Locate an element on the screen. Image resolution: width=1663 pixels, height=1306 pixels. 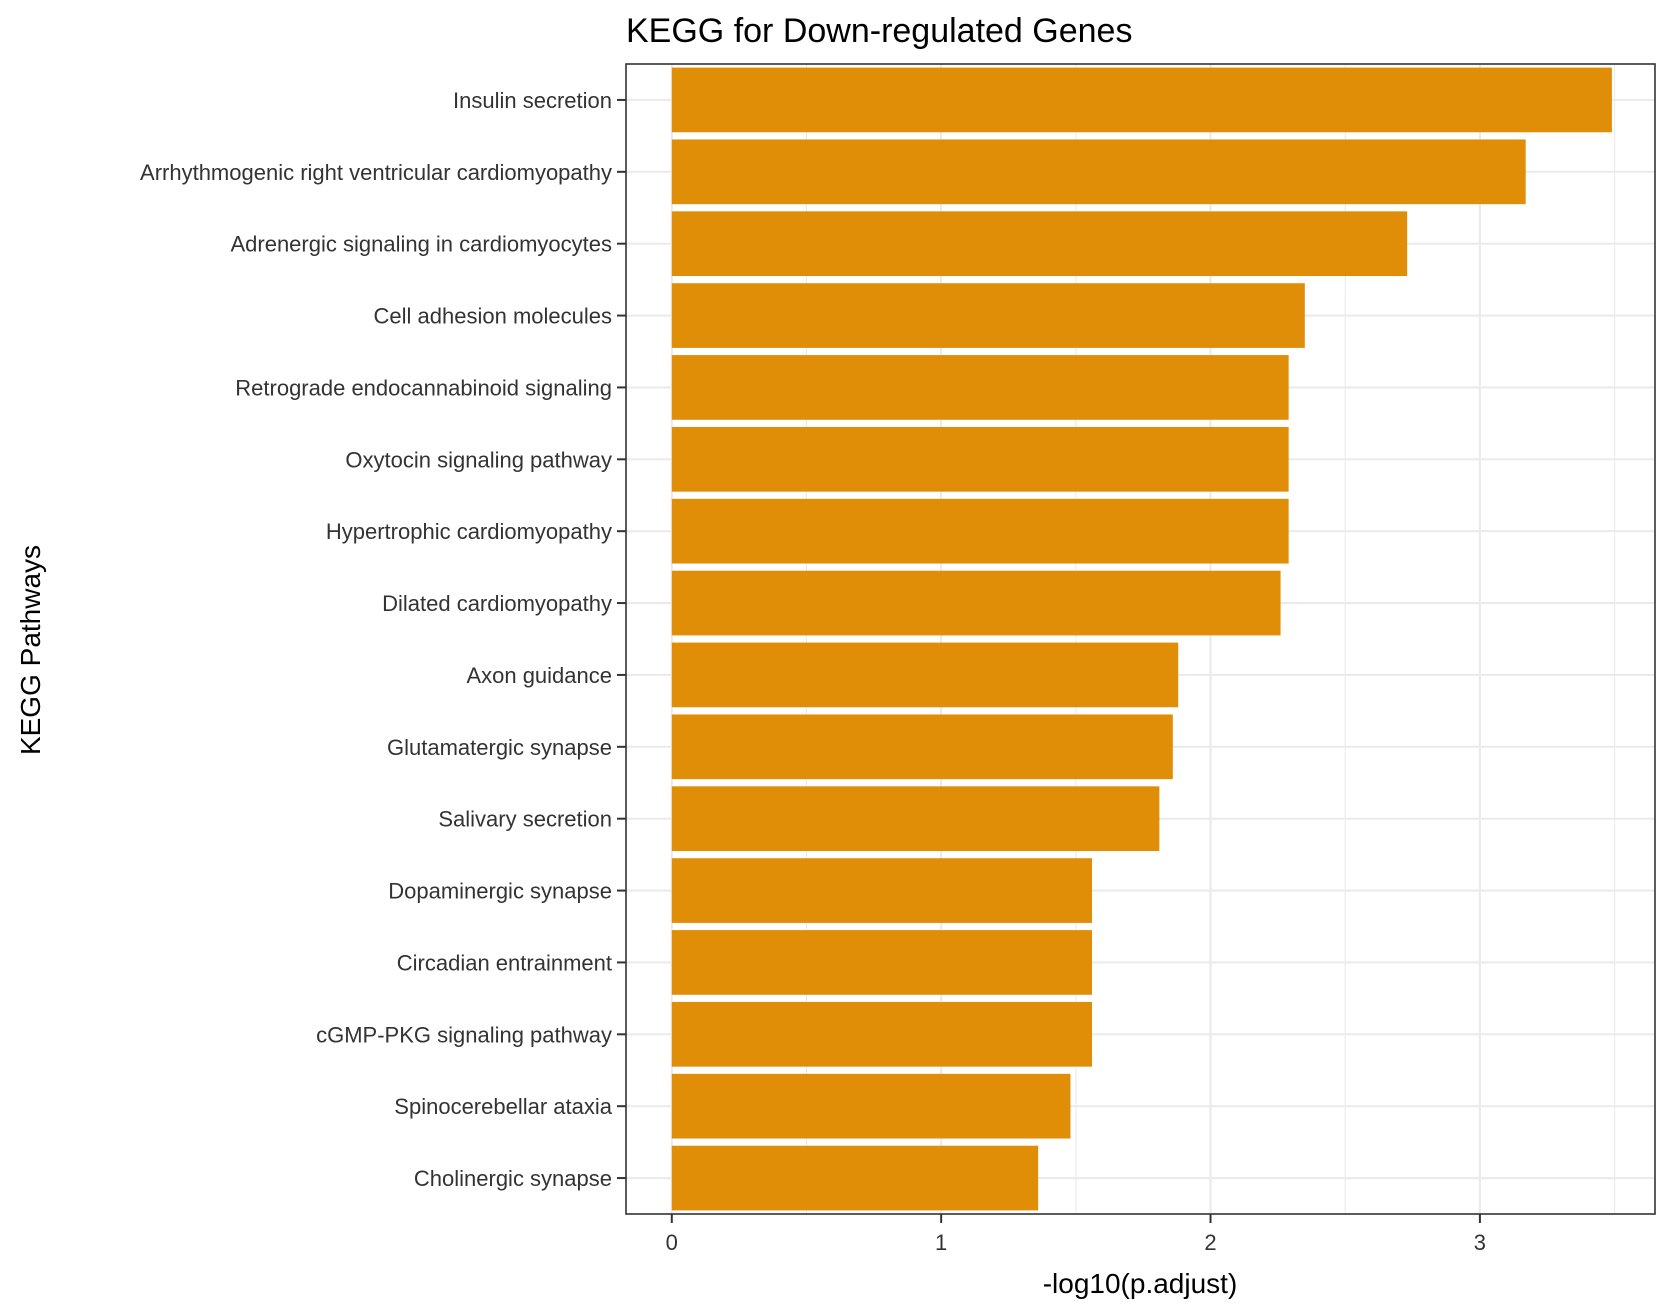
x-axis-title: -log10(p.adjust) is located at coordinates (1140, 1283).